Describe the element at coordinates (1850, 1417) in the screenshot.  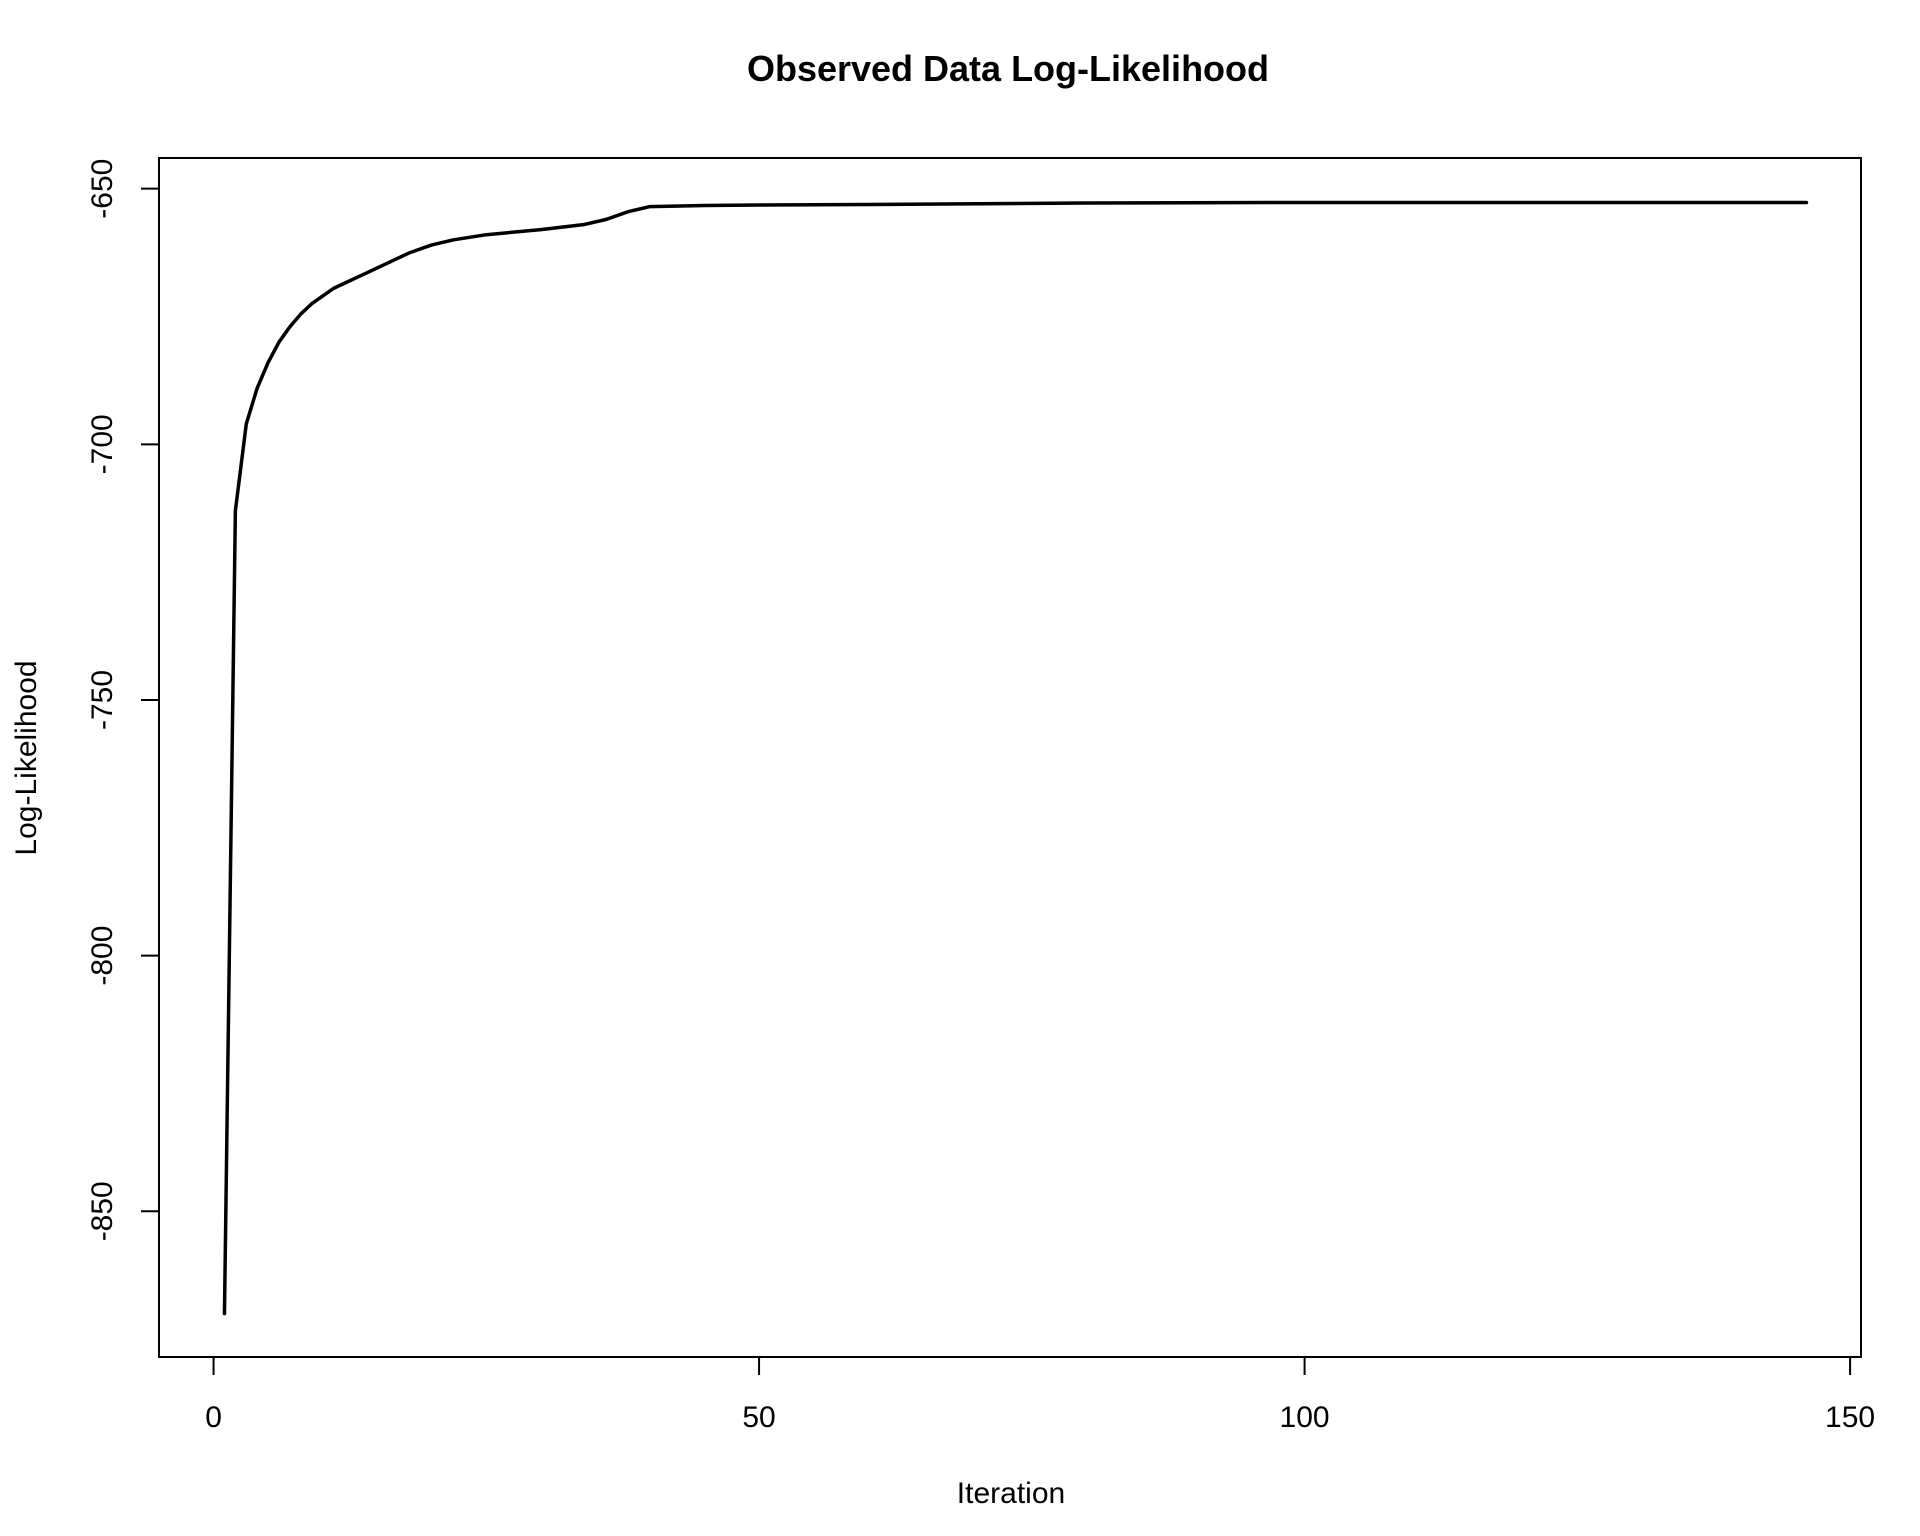
I see `x-tick-label: 150` at that location.